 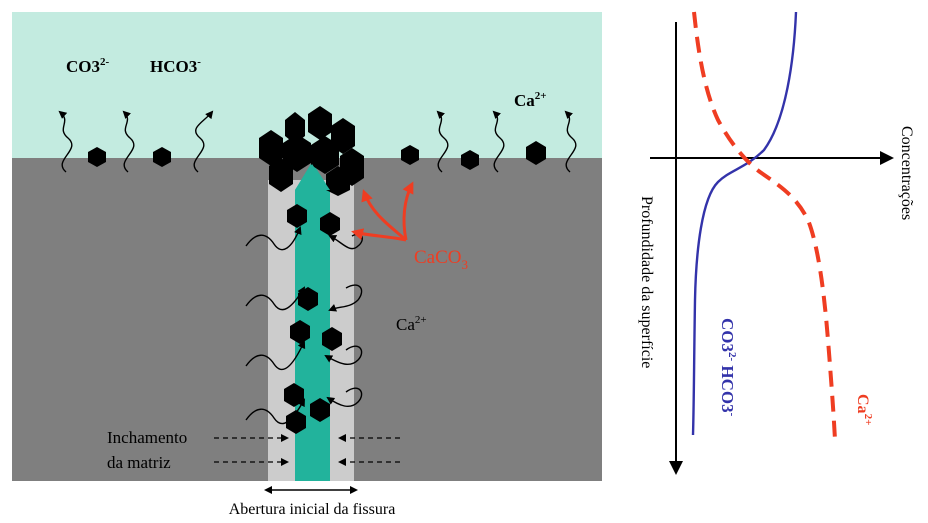 I want to click on ca-curve-label: Ca2+, so click(x=864, y=409).